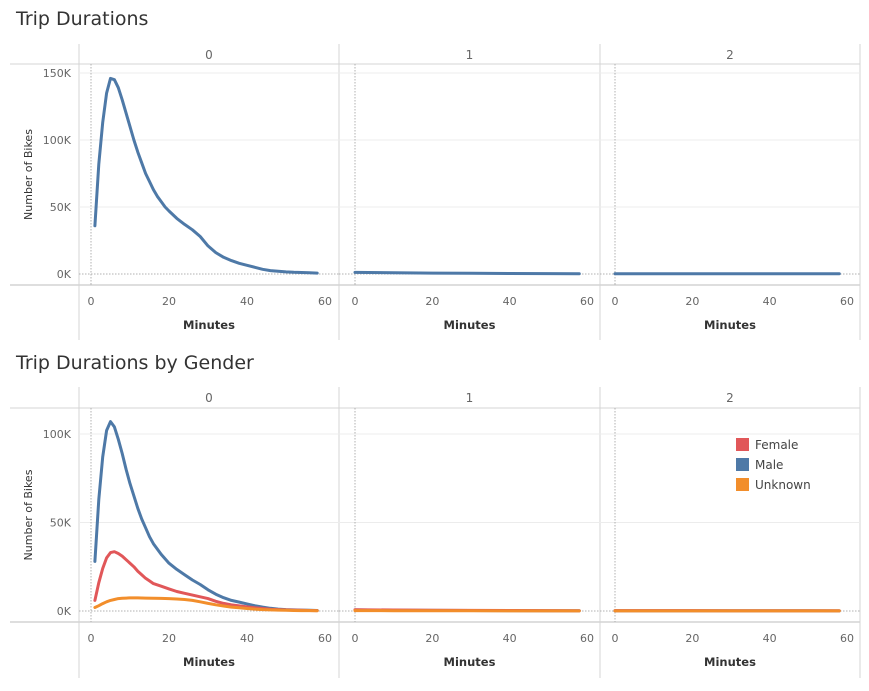  Describe the element at coordinates (61, 523) in the screenshot. I see `trip-durations-by-gender-y-tick-label: 50K` at that location.